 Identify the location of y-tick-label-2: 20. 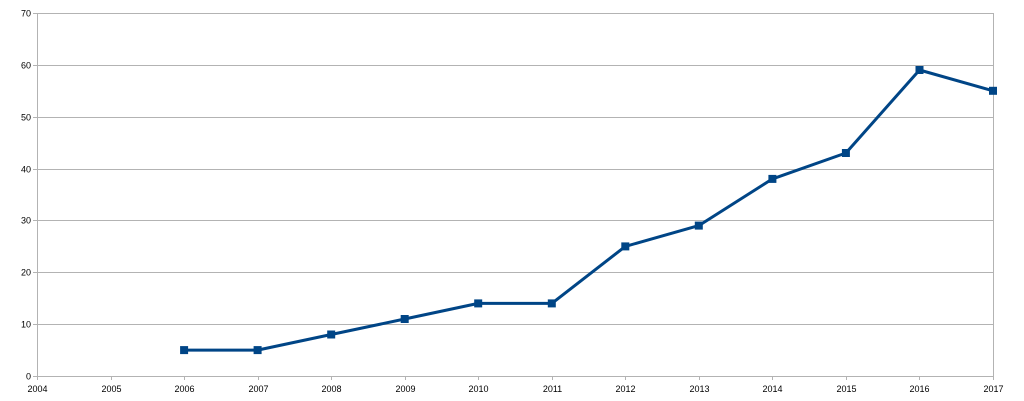
(26, 273).